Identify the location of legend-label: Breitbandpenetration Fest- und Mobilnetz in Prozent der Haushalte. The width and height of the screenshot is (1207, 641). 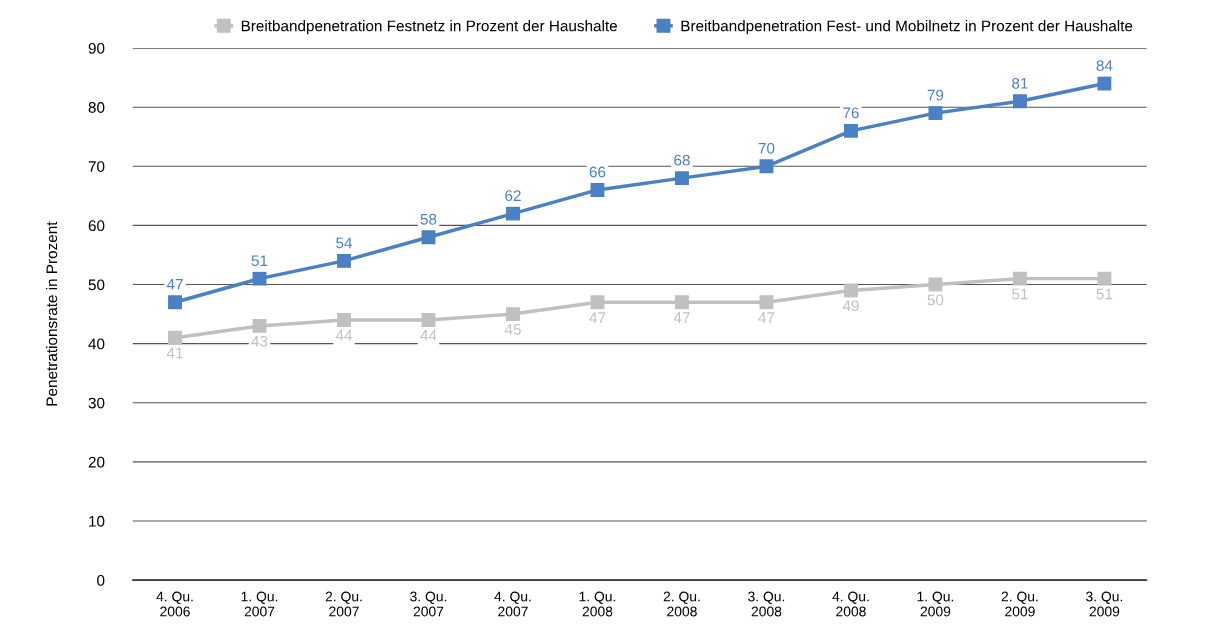
(907, 27).